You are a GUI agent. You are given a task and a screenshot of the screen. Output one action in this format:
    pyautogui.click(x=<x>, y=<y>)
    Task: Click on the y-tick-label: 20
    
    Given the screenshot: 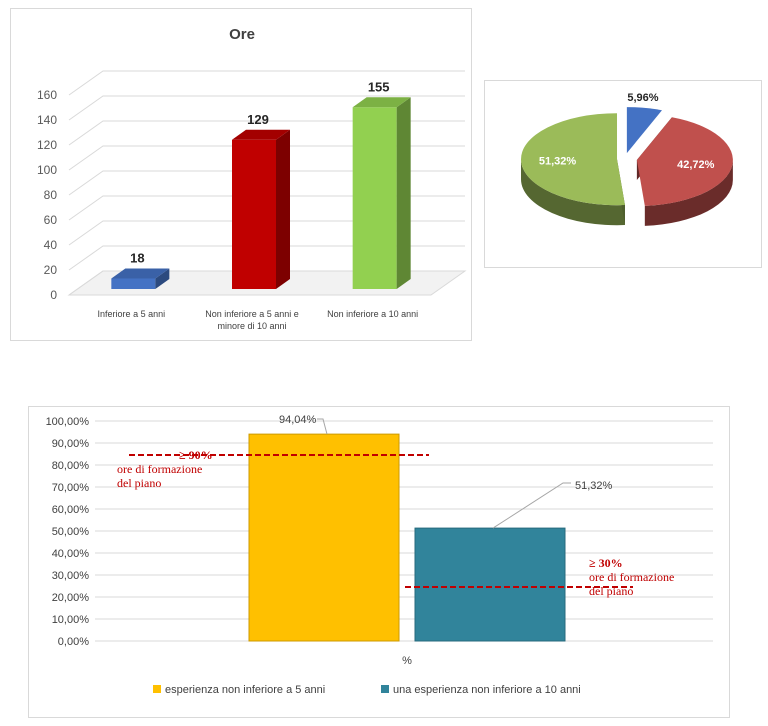 What is the action you would take?
    pyautogui.click(x=51, y=270)
    